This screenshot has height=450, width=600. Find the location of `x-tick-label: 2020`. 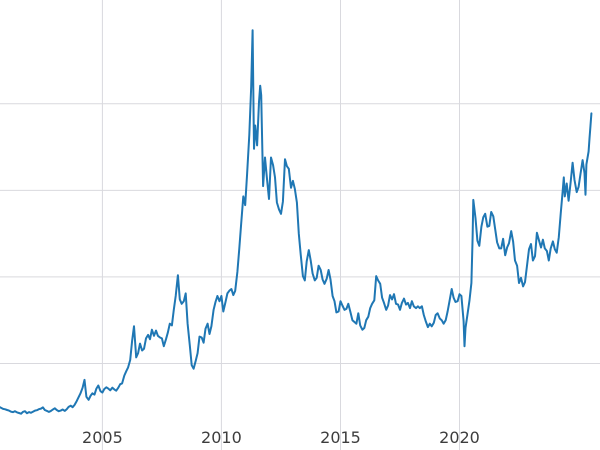

x-tick-label: 2020 is located at coordinates (459, 437).